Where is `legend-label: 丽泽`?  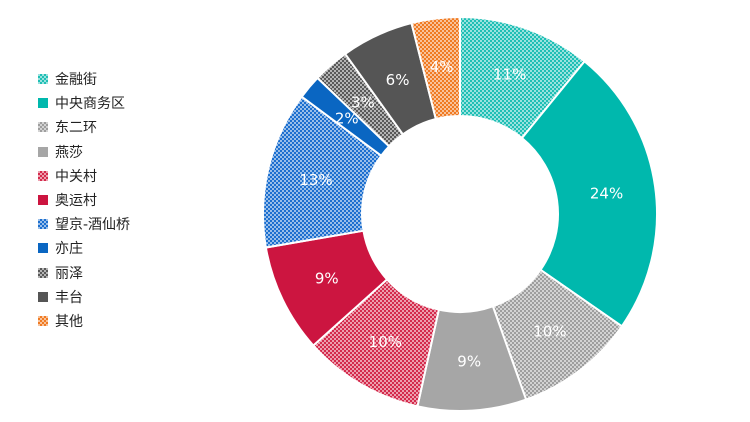
legend-label: 丽泽 is located at coordinates (69, 273).